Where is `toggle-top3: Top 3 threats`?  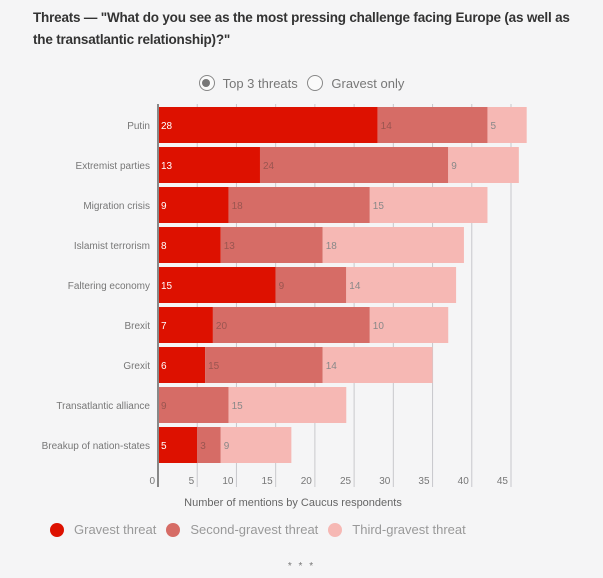 toggle-top3: Top 3 threats is located at coordinates (248, 83).